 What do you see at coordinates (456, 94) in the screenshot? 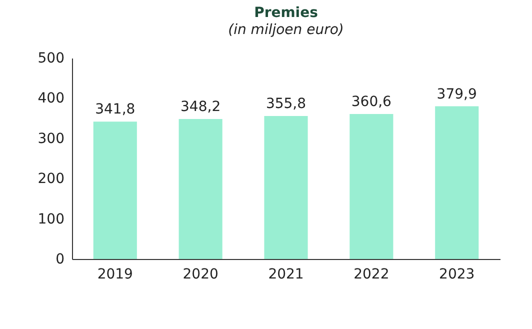
I see `data-label: 379,9` at bounding box center [456, 94].